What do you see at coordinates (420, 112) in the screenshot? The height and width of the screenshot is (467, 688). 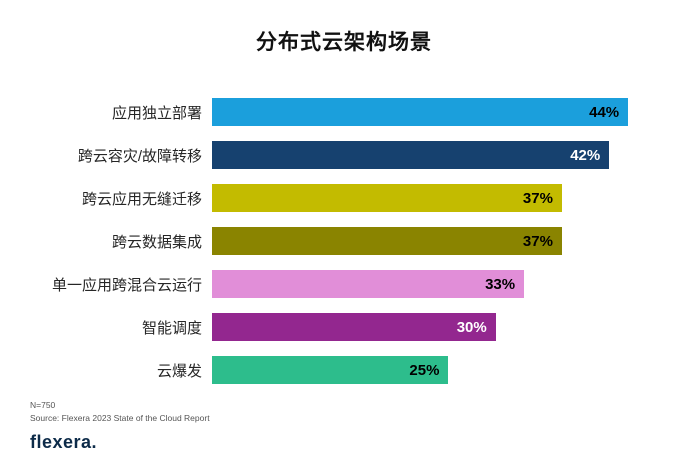 I see `bar: 44%` at bounding box center [420, 112].